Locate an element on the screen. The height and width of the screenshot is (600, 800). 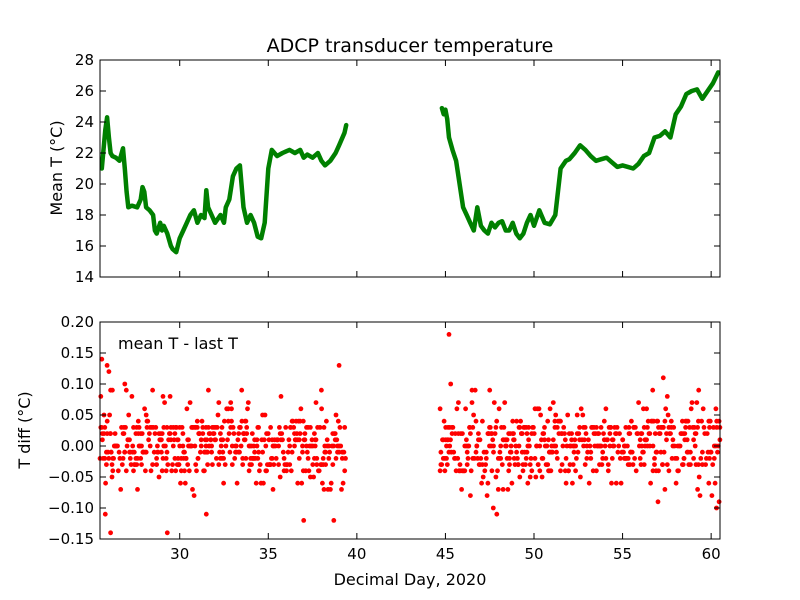
x-tick-label: 50 is located at coordinates (533, 554).